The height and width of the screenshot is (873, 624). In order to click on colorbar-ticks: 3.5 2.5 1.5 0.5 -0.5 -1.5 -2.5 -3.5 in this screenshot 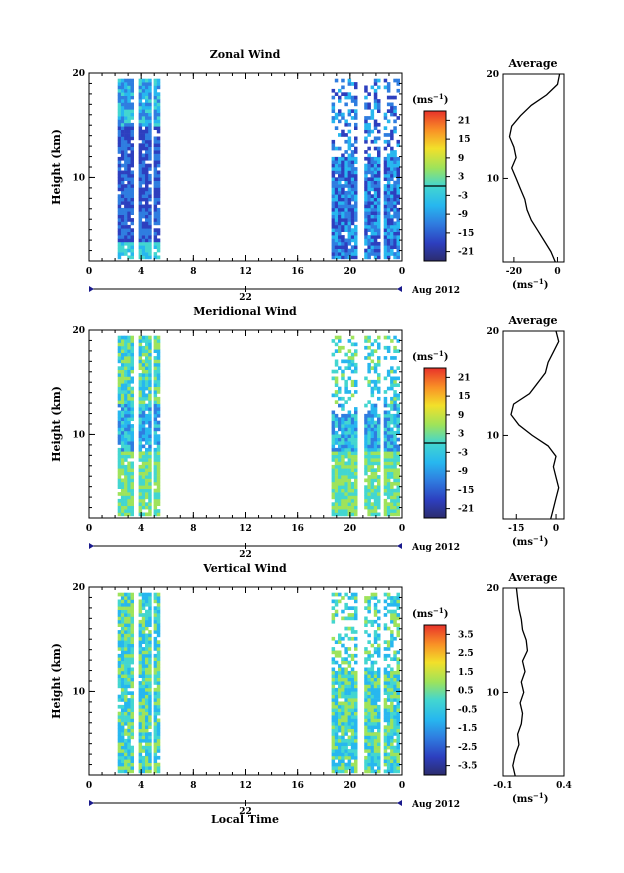, I will do `click(461, 701)`.